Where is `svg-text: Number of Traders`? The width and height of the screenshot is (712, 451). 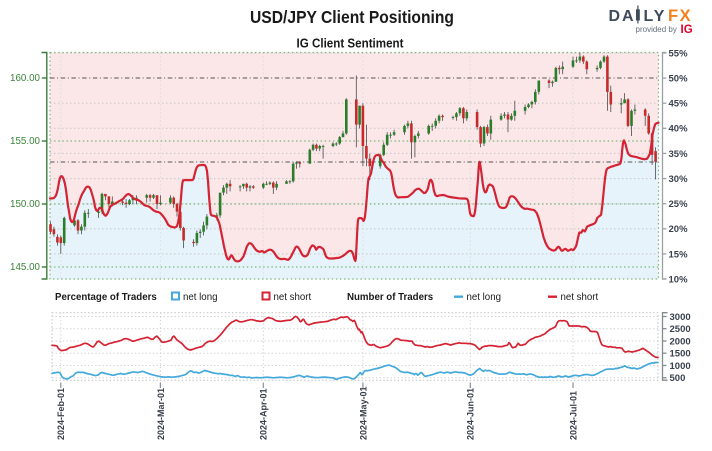 svg-text: Number of Traders is located at coordinates (390, 297).